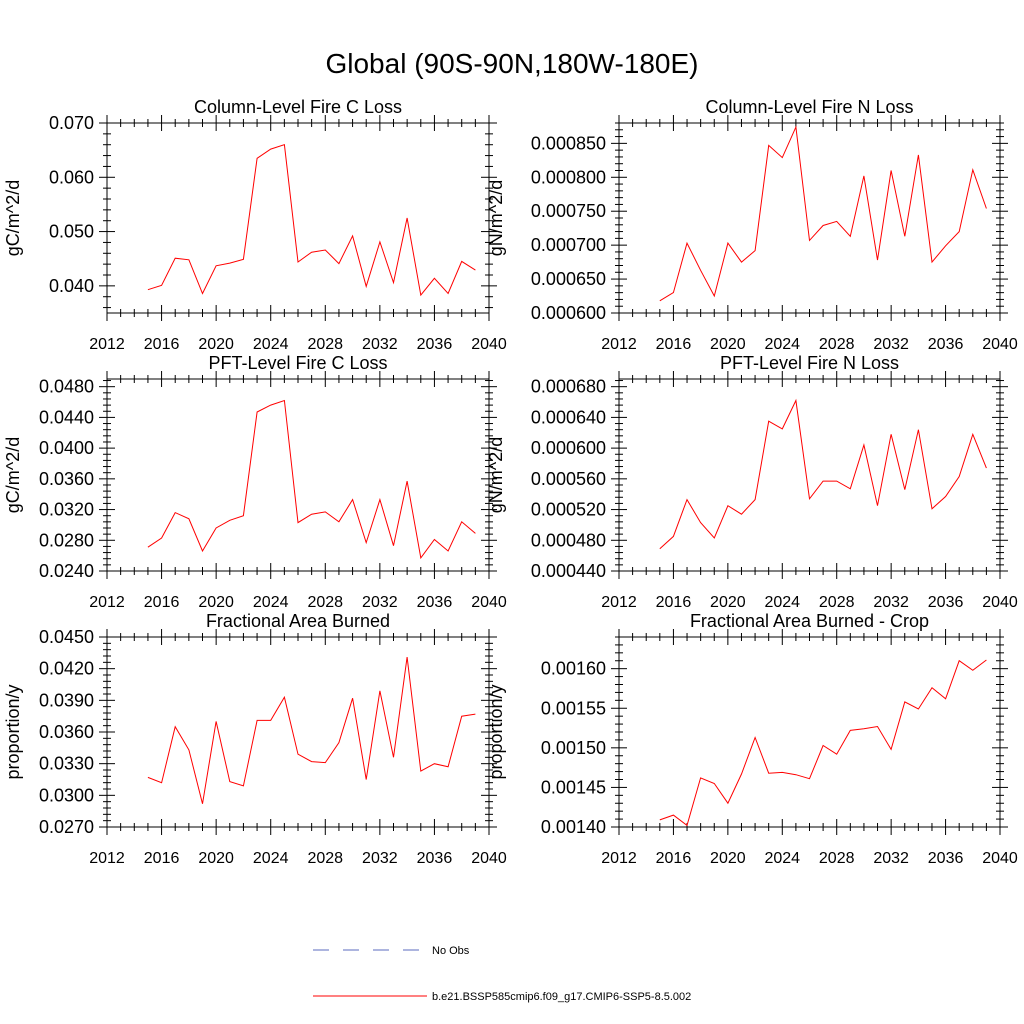  What do you see at coordinates (71, 123) in the screenshot?
I see `y-tick-label: 0.070` at bounding box center [71, 123].